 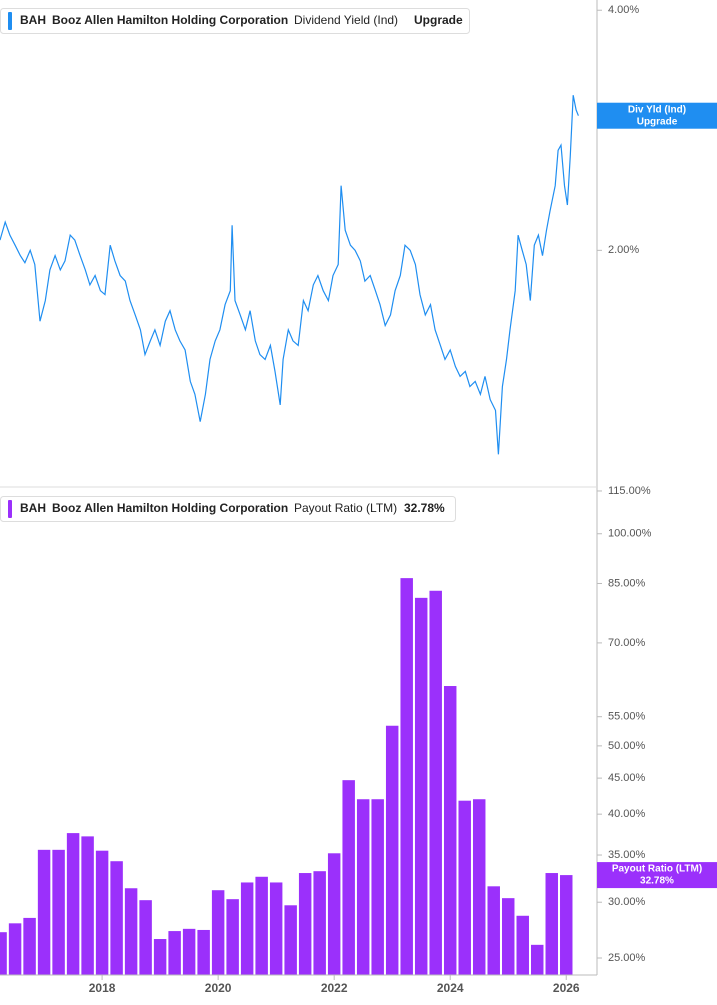 I want to click on tag-label: Div Yld (Ind), so click(x=657, y=109).